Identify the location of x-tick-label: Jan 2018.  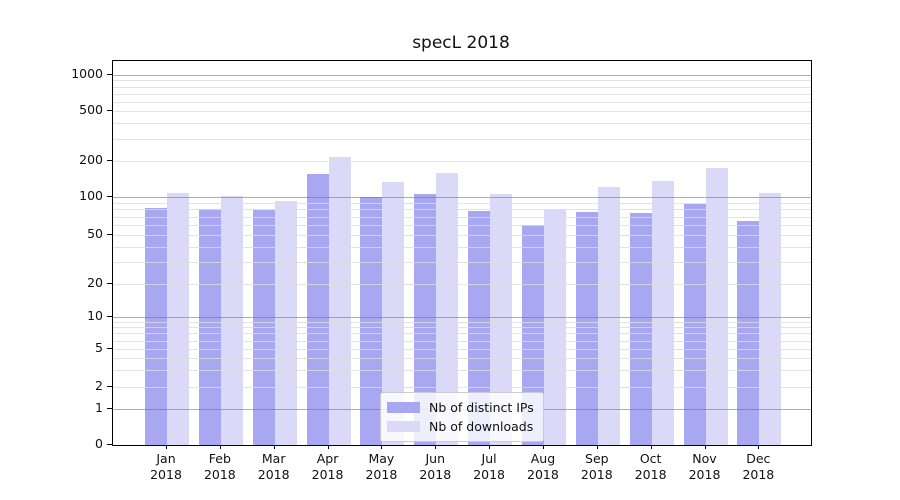
(166, 466).